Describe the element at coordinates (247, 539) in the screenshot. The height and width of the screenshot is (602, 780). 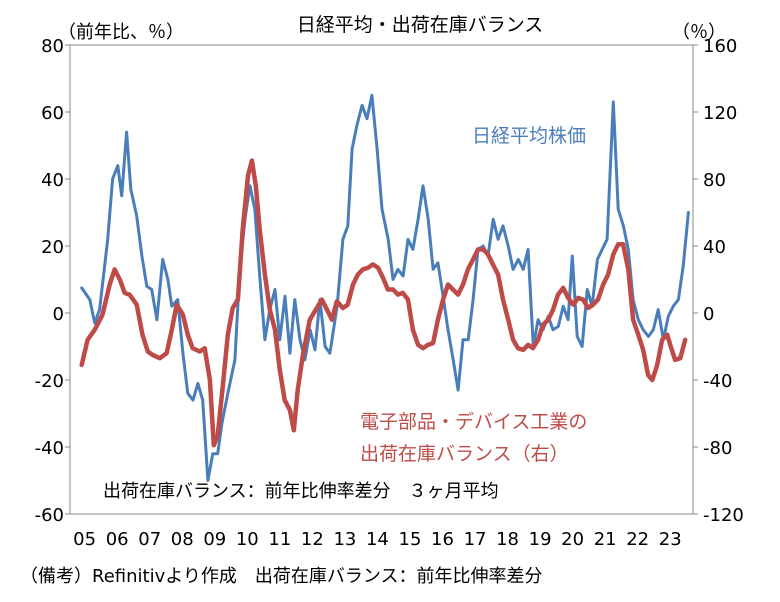
I see `x-tick-label: 10` at that location.